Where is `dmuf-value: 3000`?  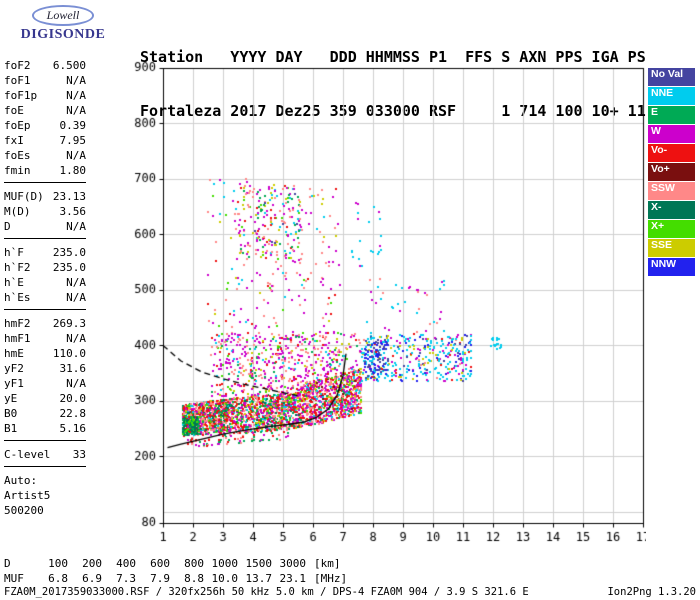
dmuf-value: 3000 is located at coordinates (293, 563).